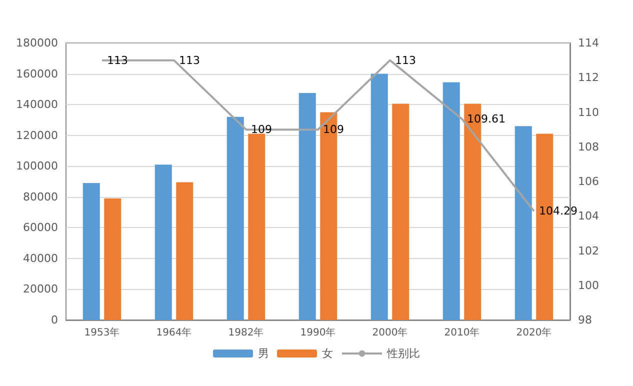 Image resolution: width=633 pixels, height=386 pixels. What do you see at coordinates (37, 73) in the screenshot?
I see `y-tick-label: 160000` at bounding box center [37, 73].